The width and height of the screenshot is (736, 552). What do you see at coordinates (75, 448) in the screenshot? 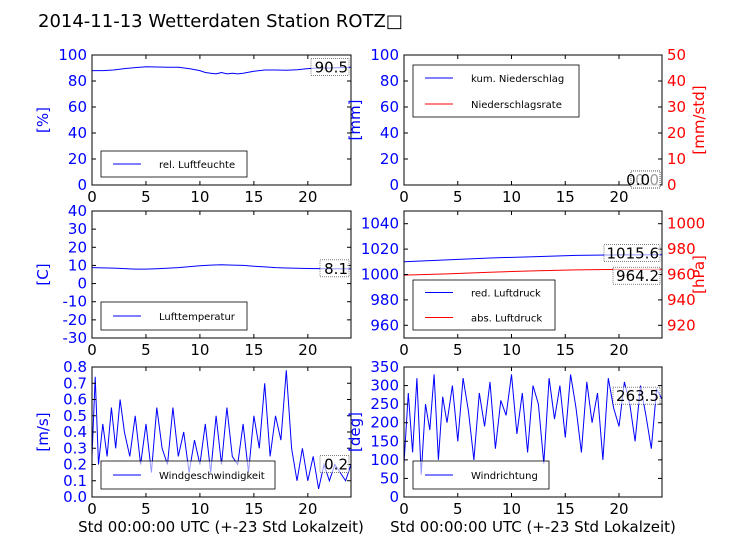
I see `windspeed-ytick-label: 0.3` at bounding box center [75, 448].